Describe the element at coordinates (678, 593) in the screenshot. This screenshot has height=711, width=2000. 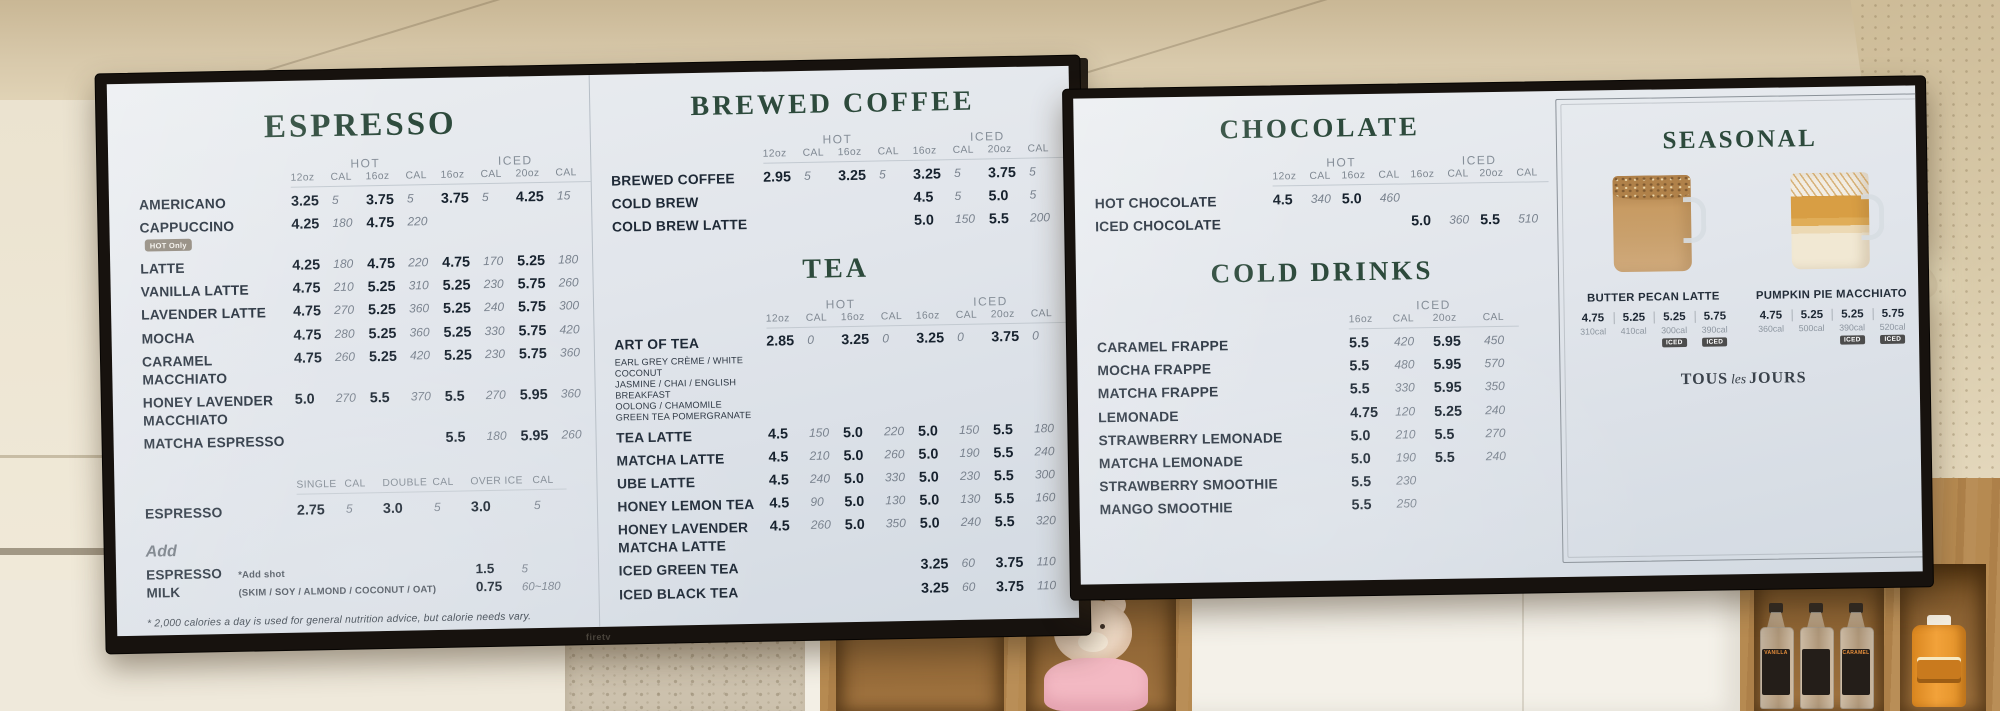
I see `item-name: ICED BLACK TEA` at that location.